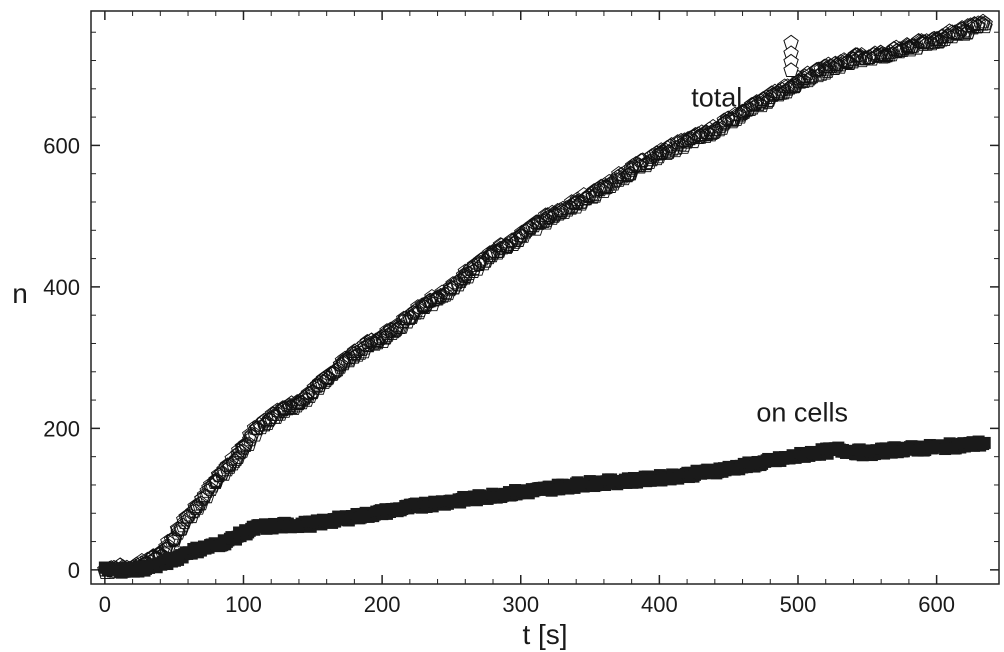  Describe the element at coordinates (20, 293) in the screenshot. I see `y-axis-label: n` at that location.